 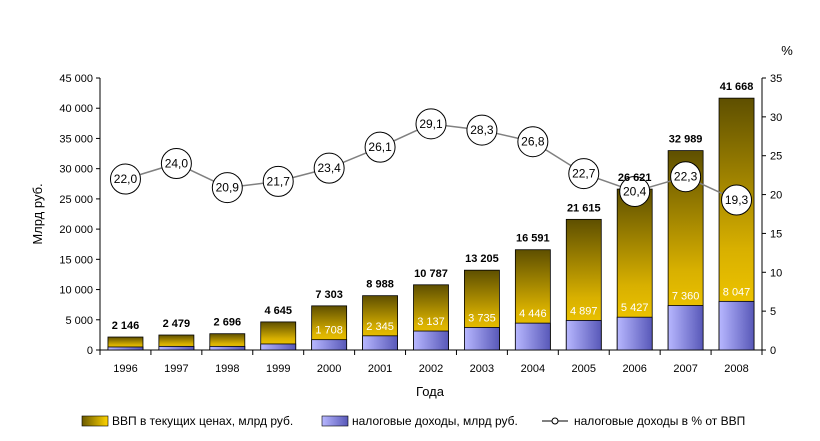 What do you see at coordinates (227, 369) in the screenshot?
I see `x-tick-label: 1998` at bounding box center [227, 369].